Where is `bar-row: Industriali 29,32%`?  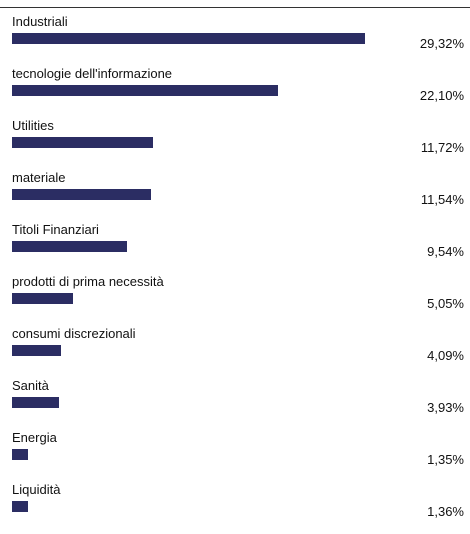 bar-row: Industriali 29,32% is located at coordinates (235, 40).